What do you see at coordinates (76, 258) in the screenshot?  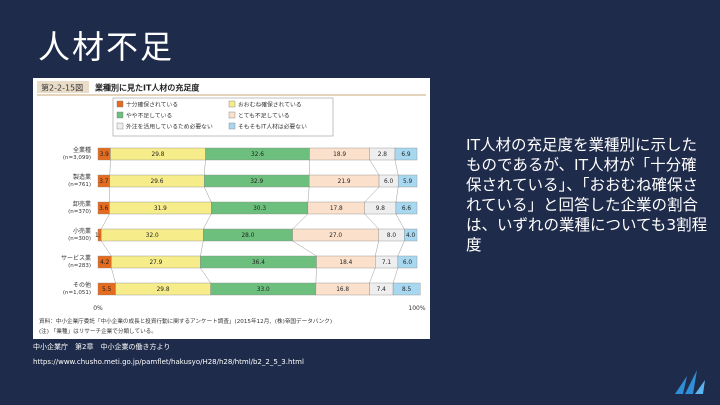 I see `category-label: サービス業` at bounding box center [76, 258].